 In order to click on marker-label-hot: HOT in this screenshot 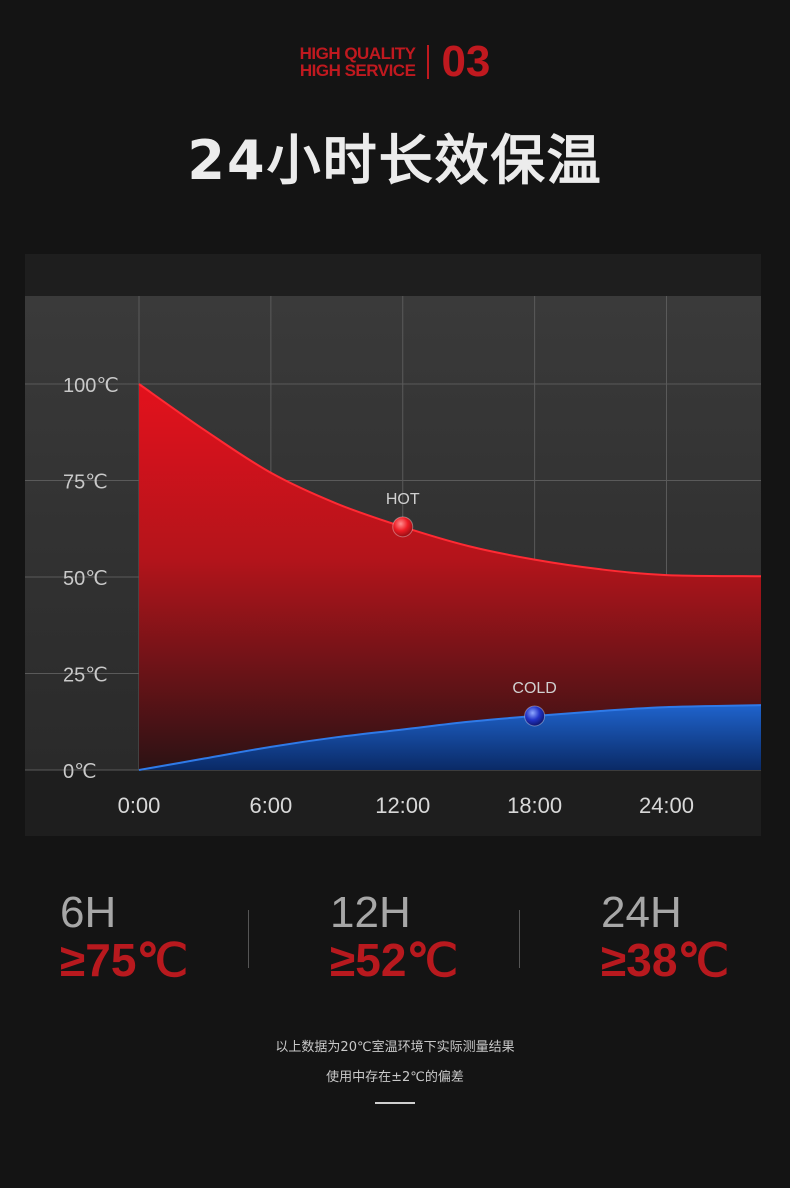, I will do `click(403, 499)`.